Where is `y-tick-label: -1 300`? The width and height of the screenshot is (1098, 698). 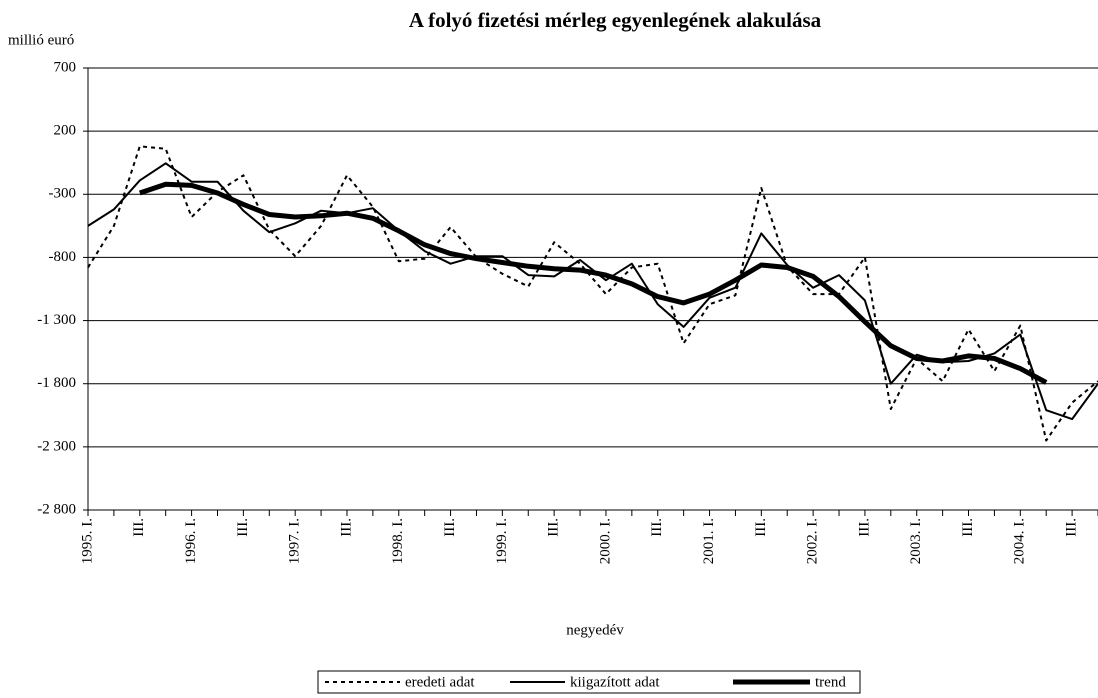 y-tick-label: -1 300 is located at coordinates (56, 320).